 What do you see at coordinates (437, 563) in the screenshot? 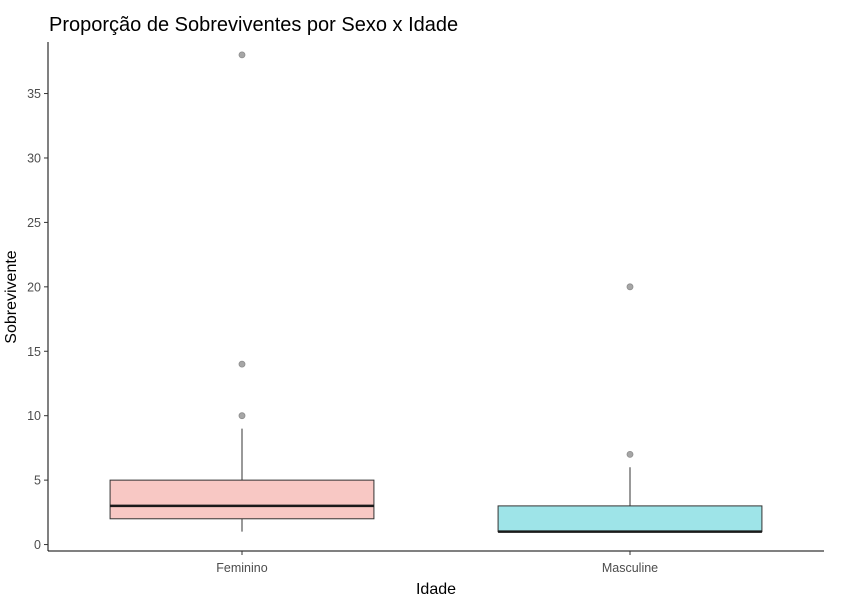
I see `x-axis-ticks: Feminino Masculine` at bounding box center [437, 563].